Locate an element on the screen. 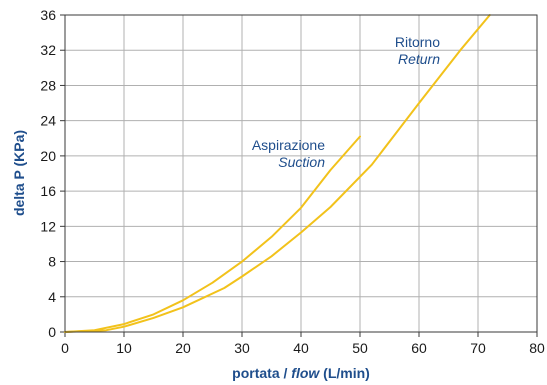 This screenshot has width=547, height=385. x-tick-label: 40 is located at coordinates (301, 348).